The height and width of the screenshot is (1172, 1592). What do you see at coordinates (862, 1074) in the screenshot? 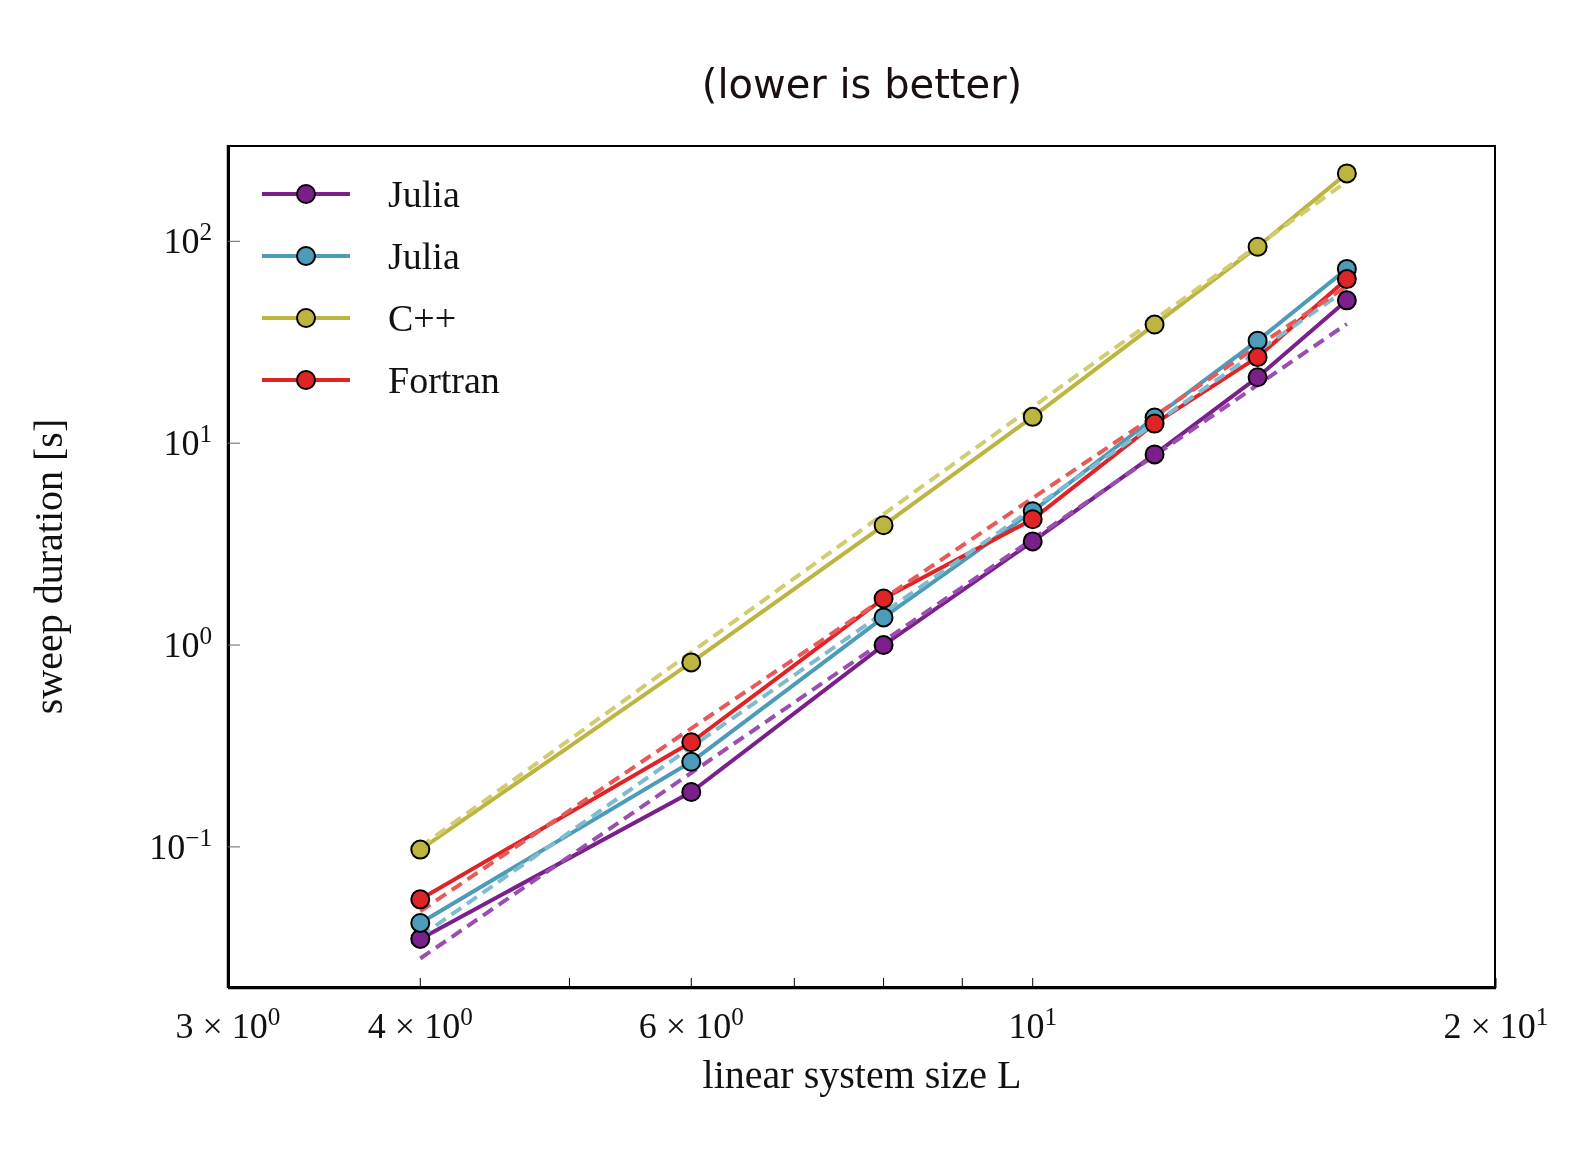
I see `x-axis-title: linear system size L` at bounding box center [862, 1074].